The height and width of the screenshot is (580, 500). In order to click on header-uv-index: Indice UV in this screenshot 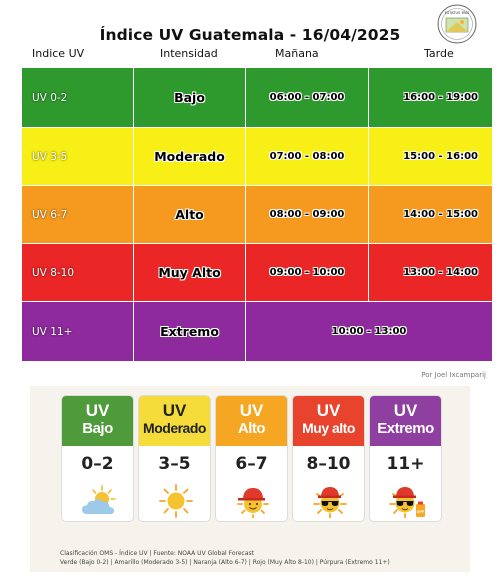, I will do `click(58, 53)`.